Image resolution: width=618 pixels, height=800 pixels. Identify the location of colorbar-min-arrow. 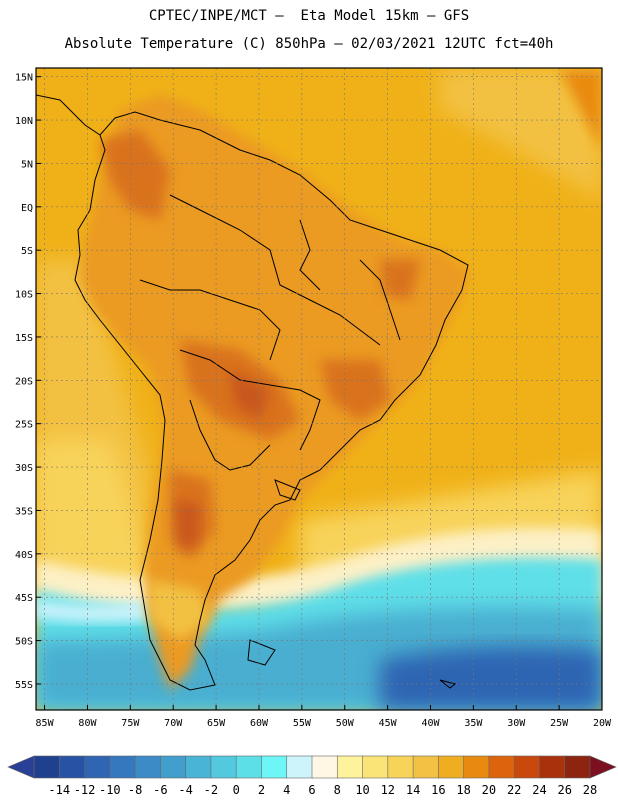
(21, 767).